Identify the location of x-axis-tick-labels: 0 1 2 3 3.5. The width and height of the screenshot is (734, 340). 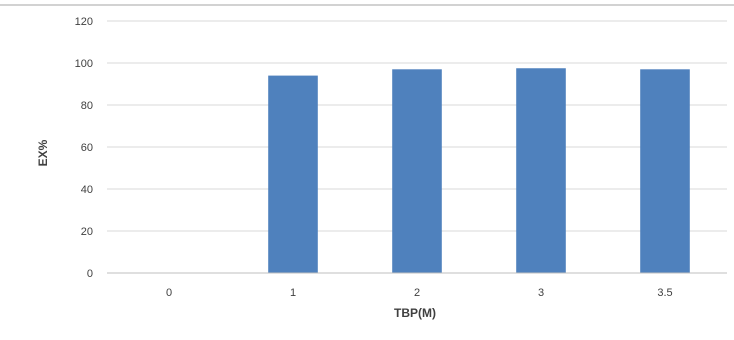
(419, 293).